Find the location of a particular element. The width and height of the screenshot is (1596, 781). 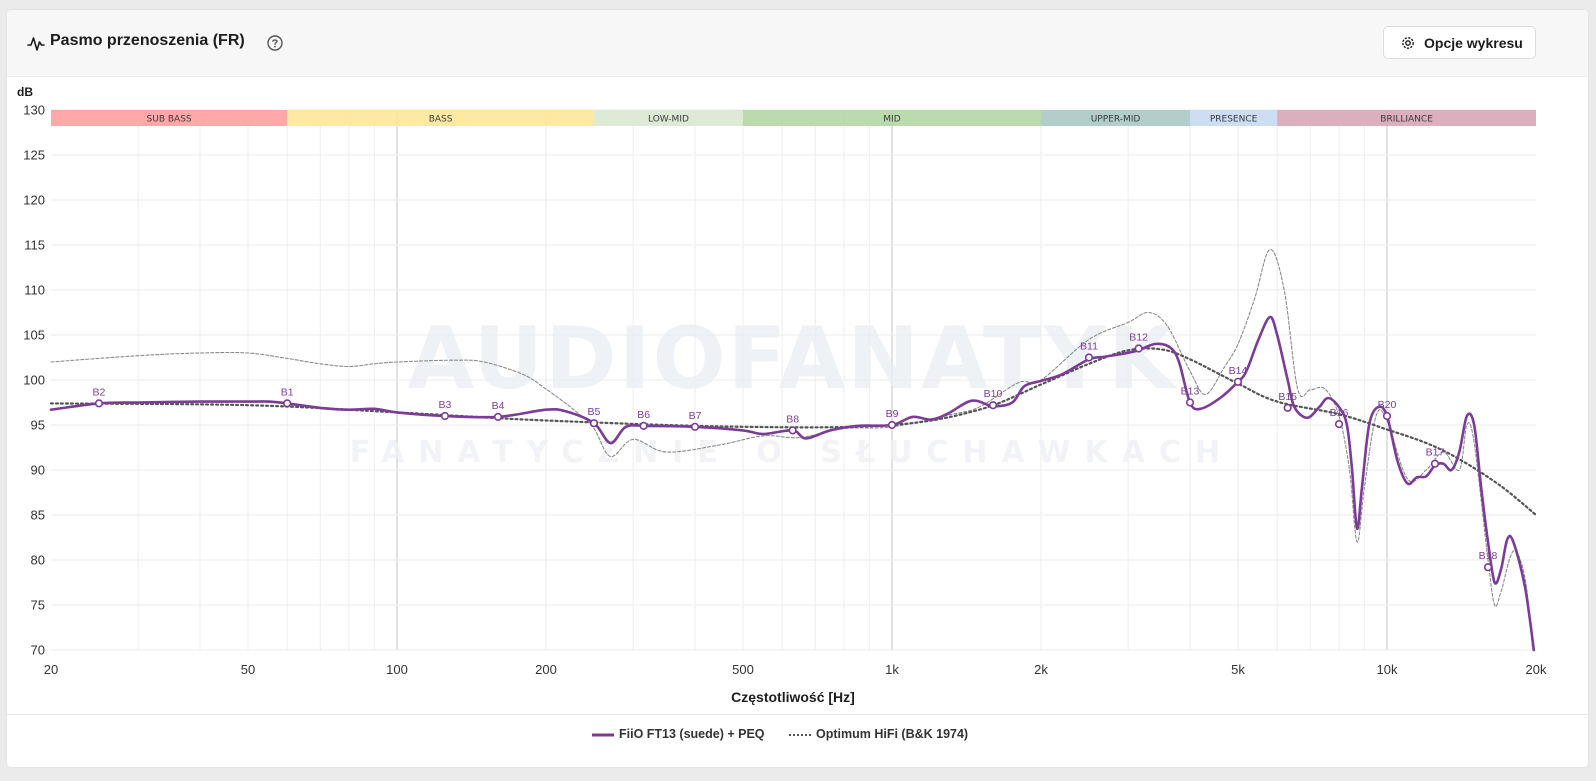

y-tick-label: 90 is located at coordinates (38, 470).